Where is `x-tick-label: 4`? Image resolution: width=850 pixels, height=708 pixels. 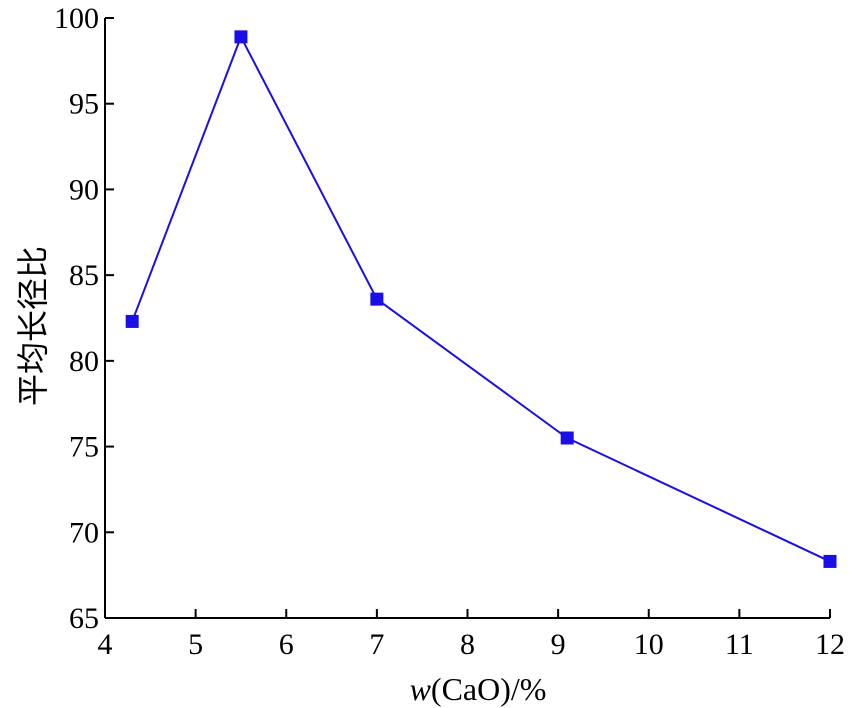 x-tick-label: 4 is located at coordinates (105, 644).